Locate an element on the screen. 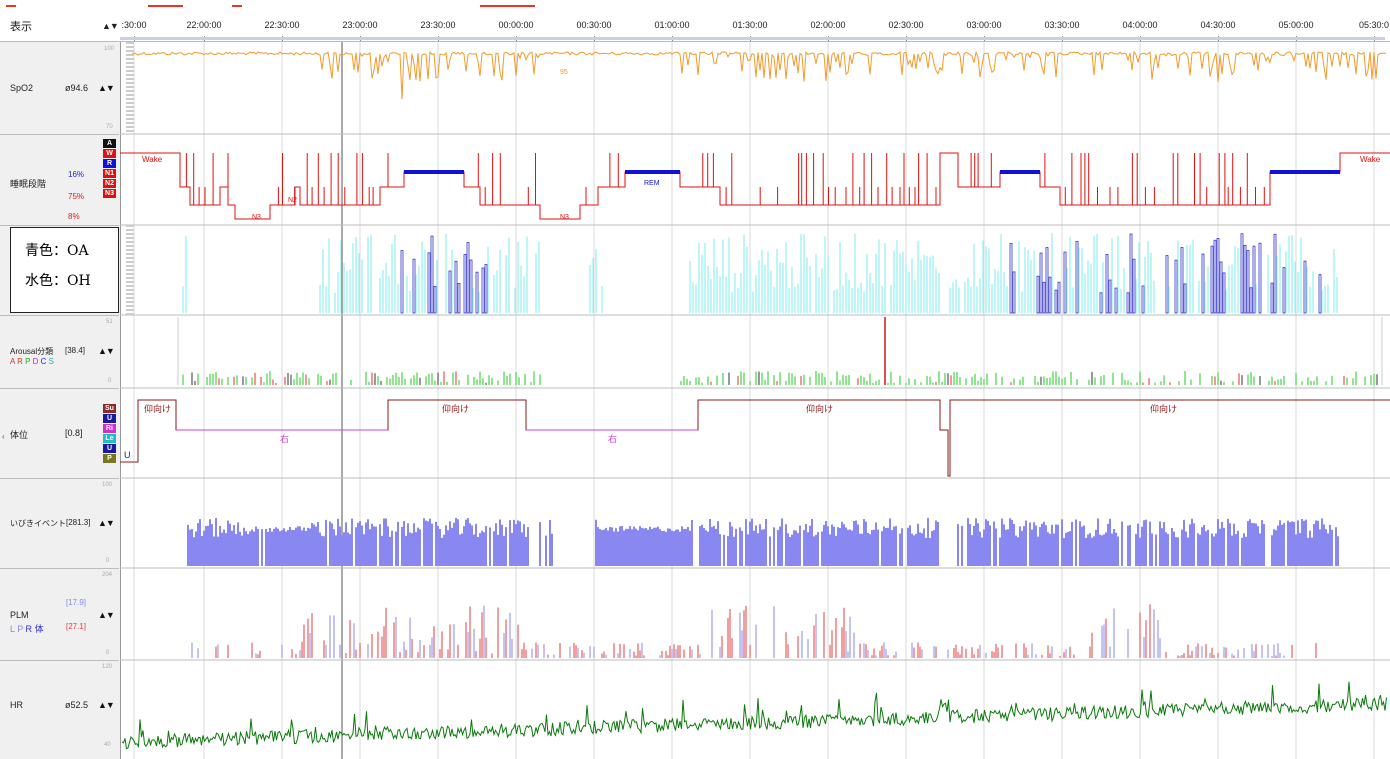 The height and width of the screenshot is (759, 1390). hr-name: HR is located at coordinates (16, 705).